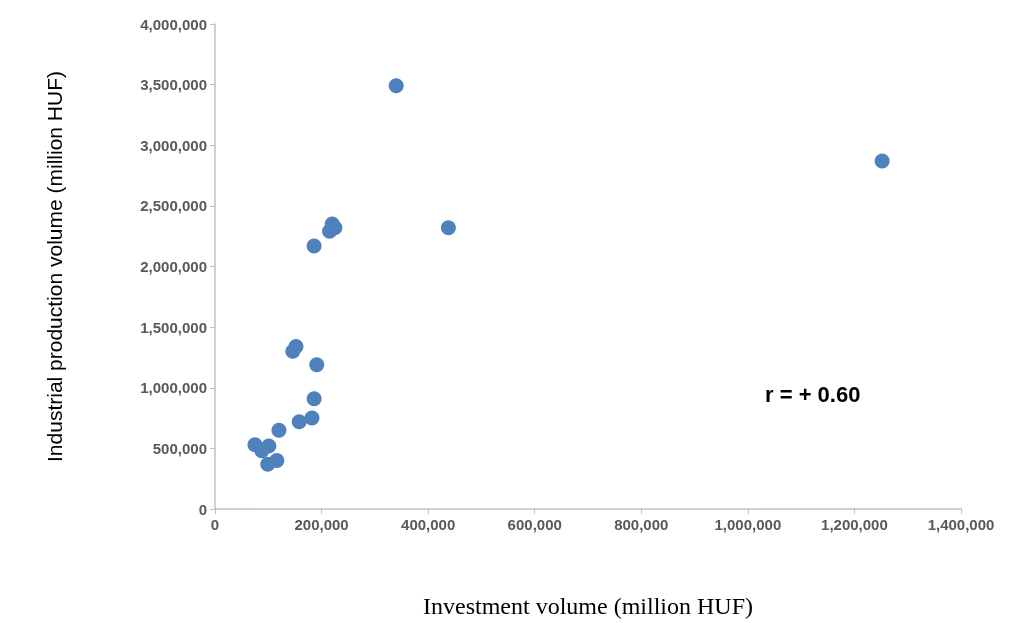  What do you see at coordinates (173, 327) in the screenshot?
I see `y-tick-label: 1,500,000` at bounding box center [173, 327].